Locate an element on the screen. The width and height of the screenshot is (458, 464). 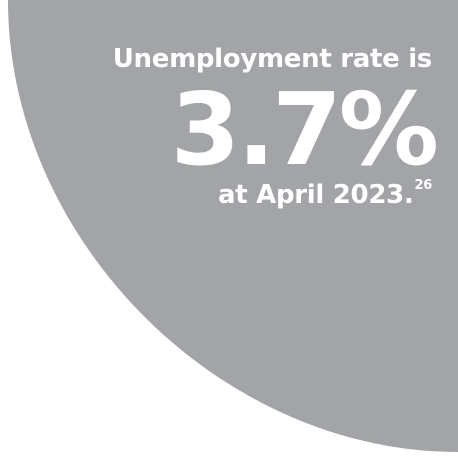
stat-lead-text: Unemployment rate is is located at coordinates (272, 59).